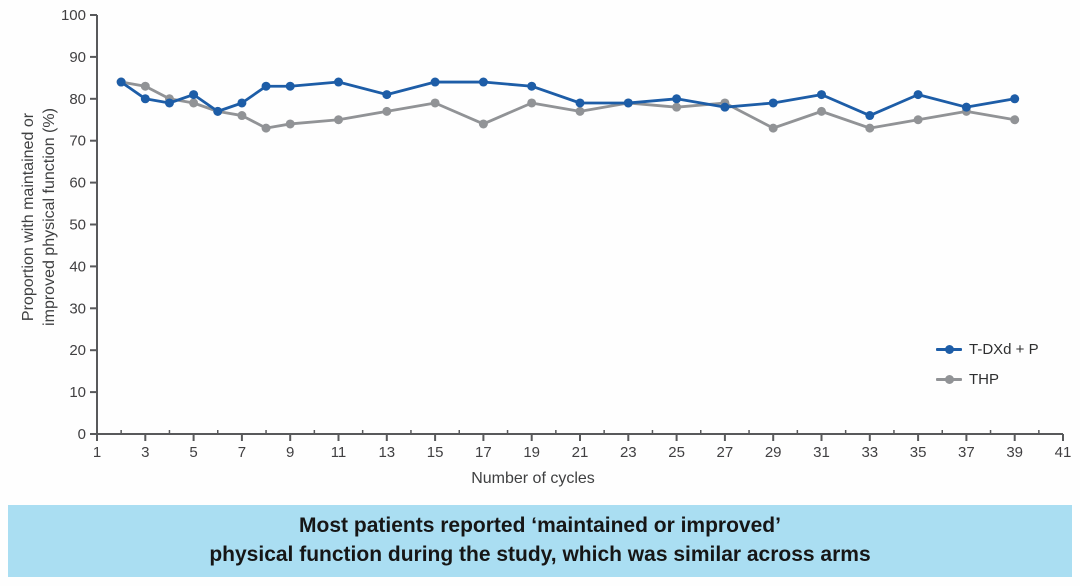 Image resolution: width=1080 pixels, height=586 pixels. I want to click on legend-label-tdxd-p: T-DXd + P, so click(1004, 349).